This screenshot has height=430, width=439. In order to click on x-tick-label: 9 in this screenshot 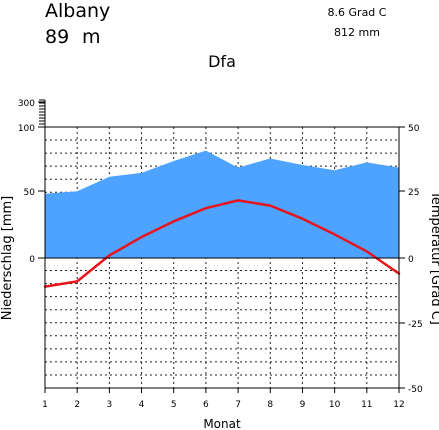, I will do `click(303, 405)`.